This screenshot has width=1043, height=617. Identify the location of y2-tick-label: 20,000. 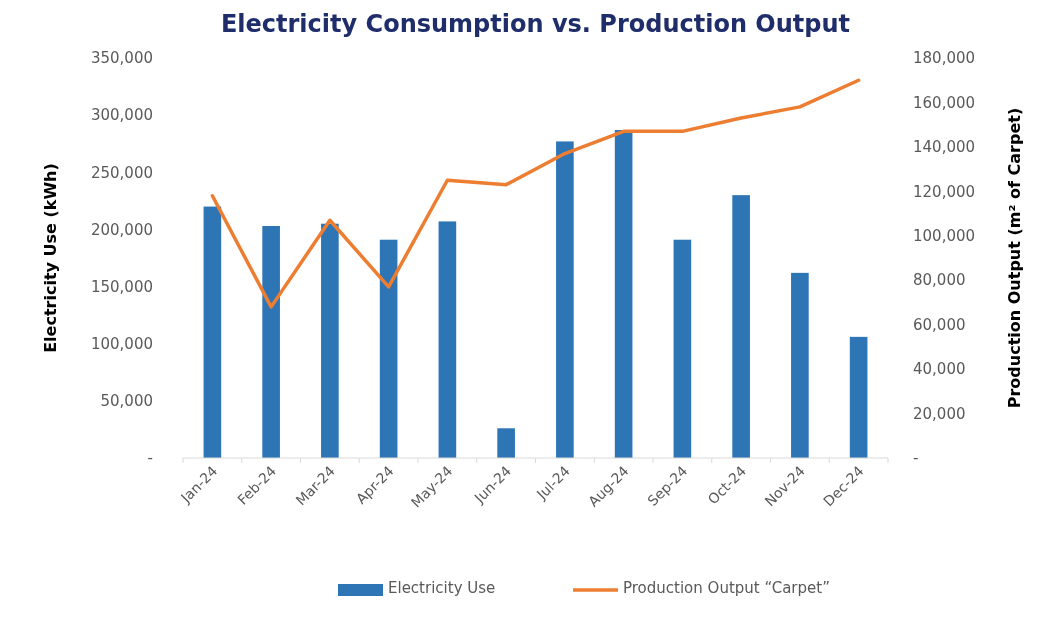
(939, 413).